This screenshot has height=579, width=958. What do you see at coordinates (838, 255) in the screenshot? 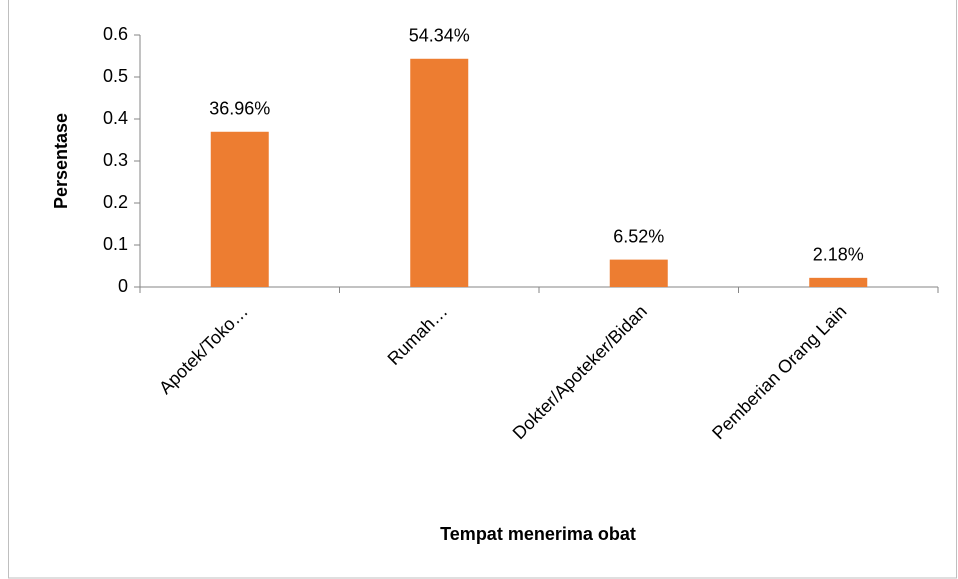
I see `data-label: 2.18%` at bounding box center [838, 255].